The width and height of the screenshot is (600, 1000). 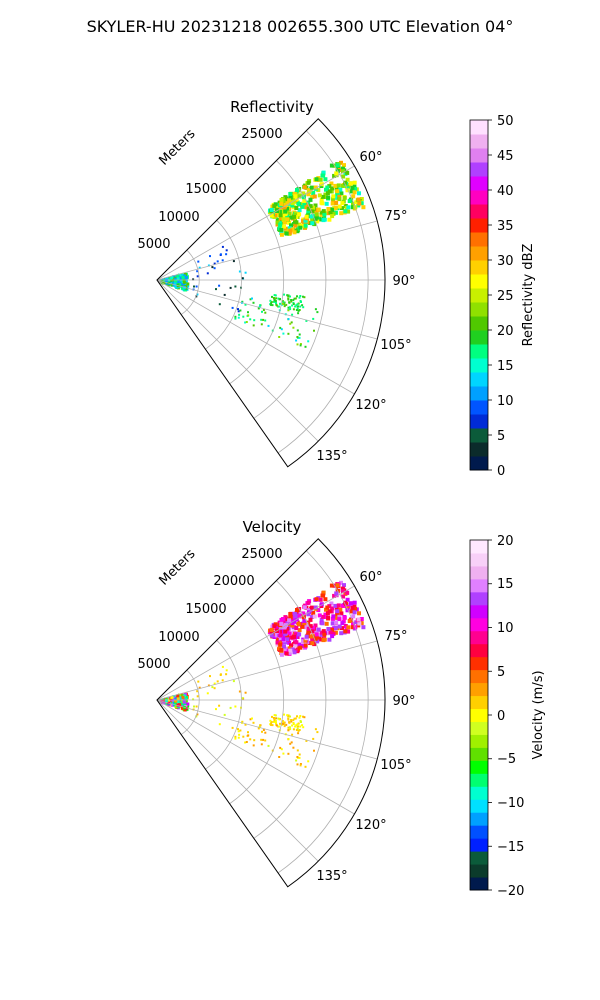 What do you see at coordinates (323, 712) in the screenshot?
I see `range-ring` at bounding box center [323, 712].